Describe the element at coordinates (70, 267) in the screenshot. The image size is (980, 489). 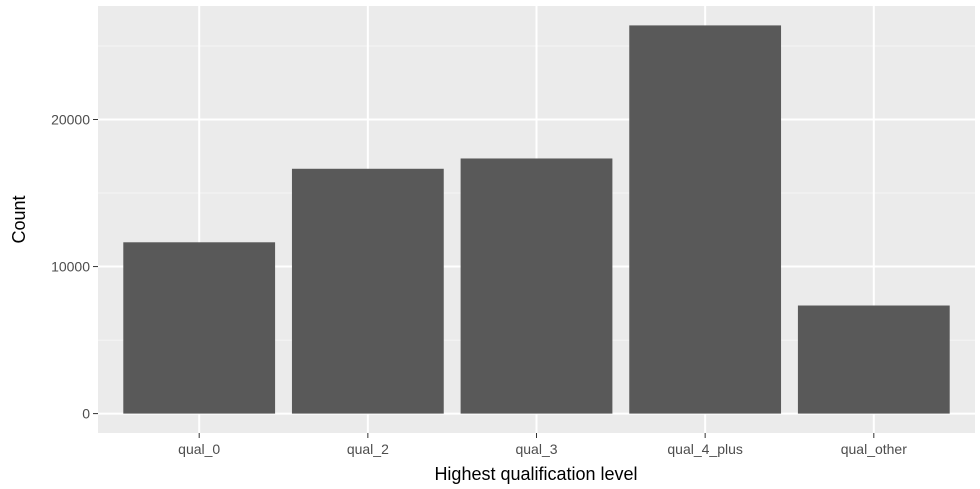
I see `y-tick-label: 10000` at that location.